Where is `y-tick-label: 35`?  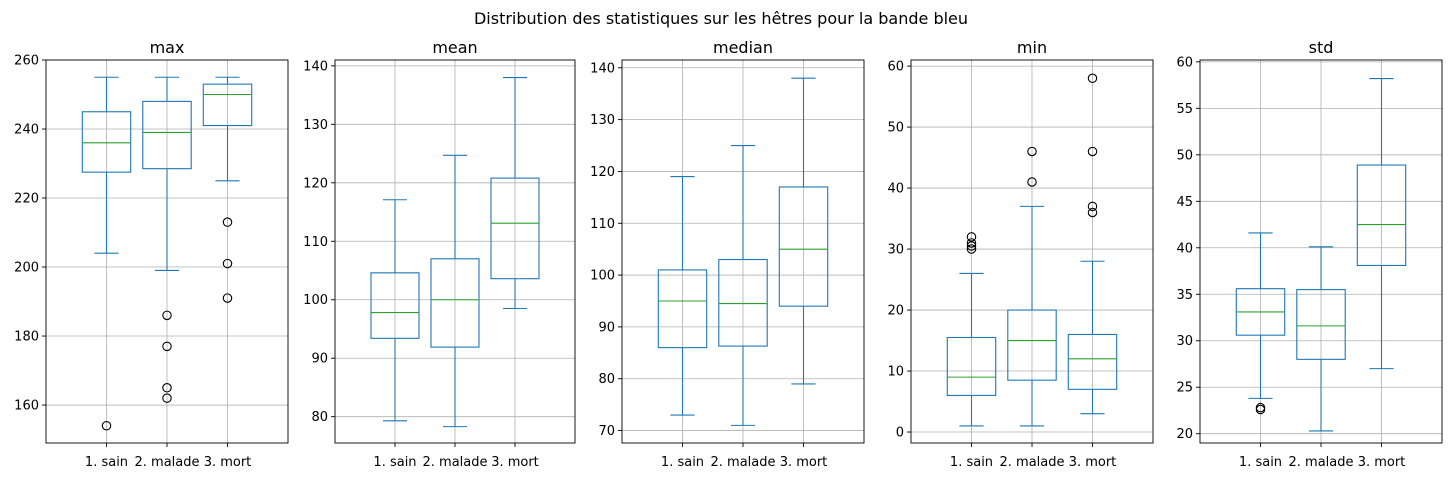
y-tick-label: 35 is located at coordinates (1184, 295).